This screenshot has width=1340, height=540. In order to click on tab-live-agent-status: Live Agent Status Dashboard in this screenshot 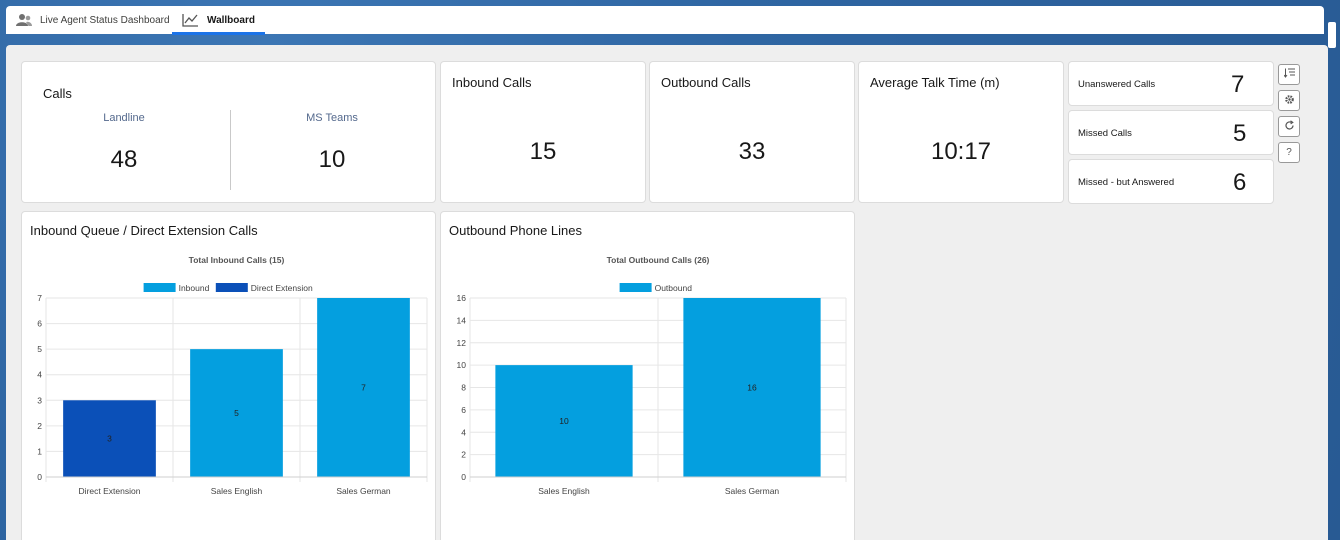, I will do `click(93, 20)`.